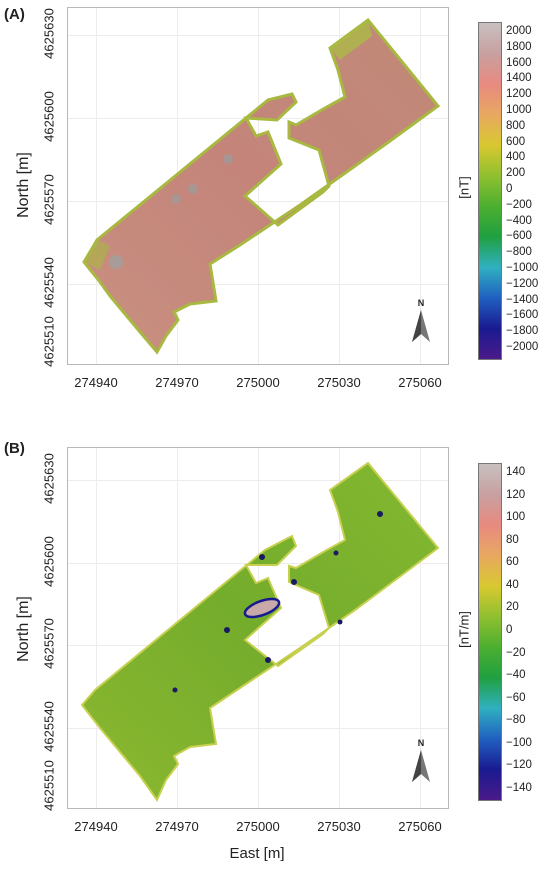  Describe the element at coordinates (464, 187) in the screenshot. I see `panel-a-colorbar-unit: [nT]` at that location.